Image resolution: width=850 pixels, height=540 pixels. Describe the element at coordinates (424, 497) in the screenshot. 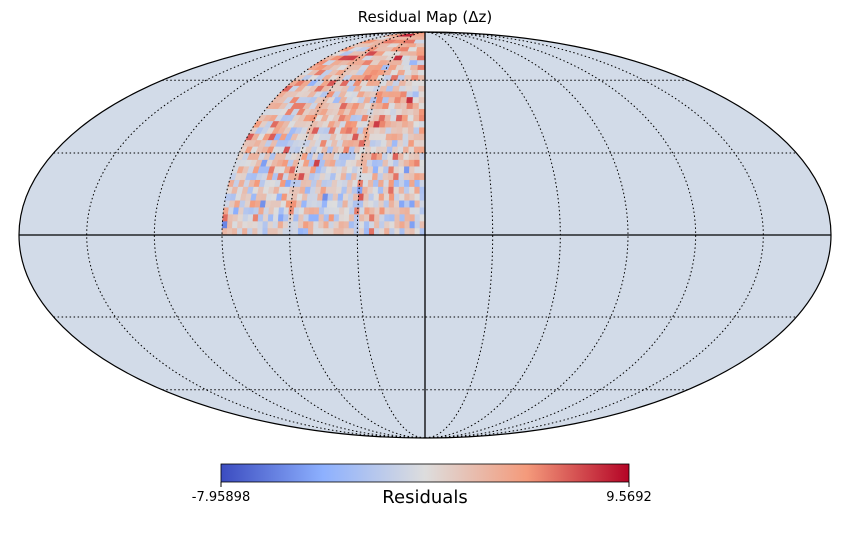

I see `colorbar-title: Residuals` at that location.